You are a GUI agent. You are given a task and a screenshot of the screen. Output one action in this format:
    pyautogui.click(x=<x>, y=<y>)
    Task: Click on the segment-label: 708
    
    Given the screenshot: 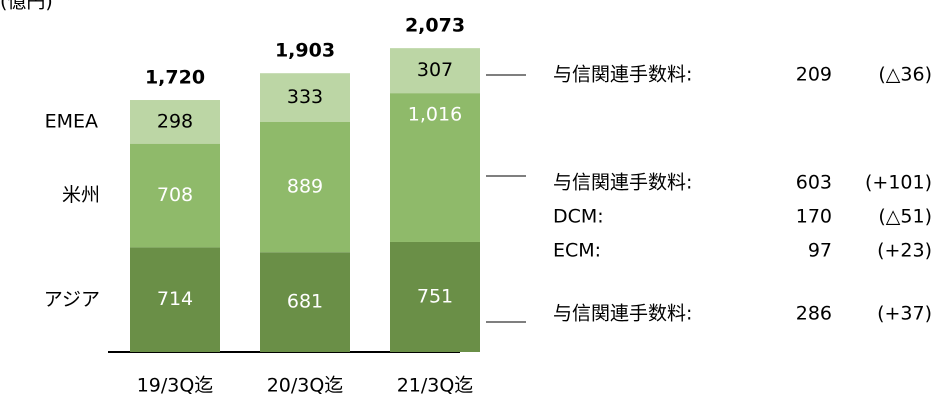 What is the action you would take?
    pyautogui.click(x=175, y=195)
    